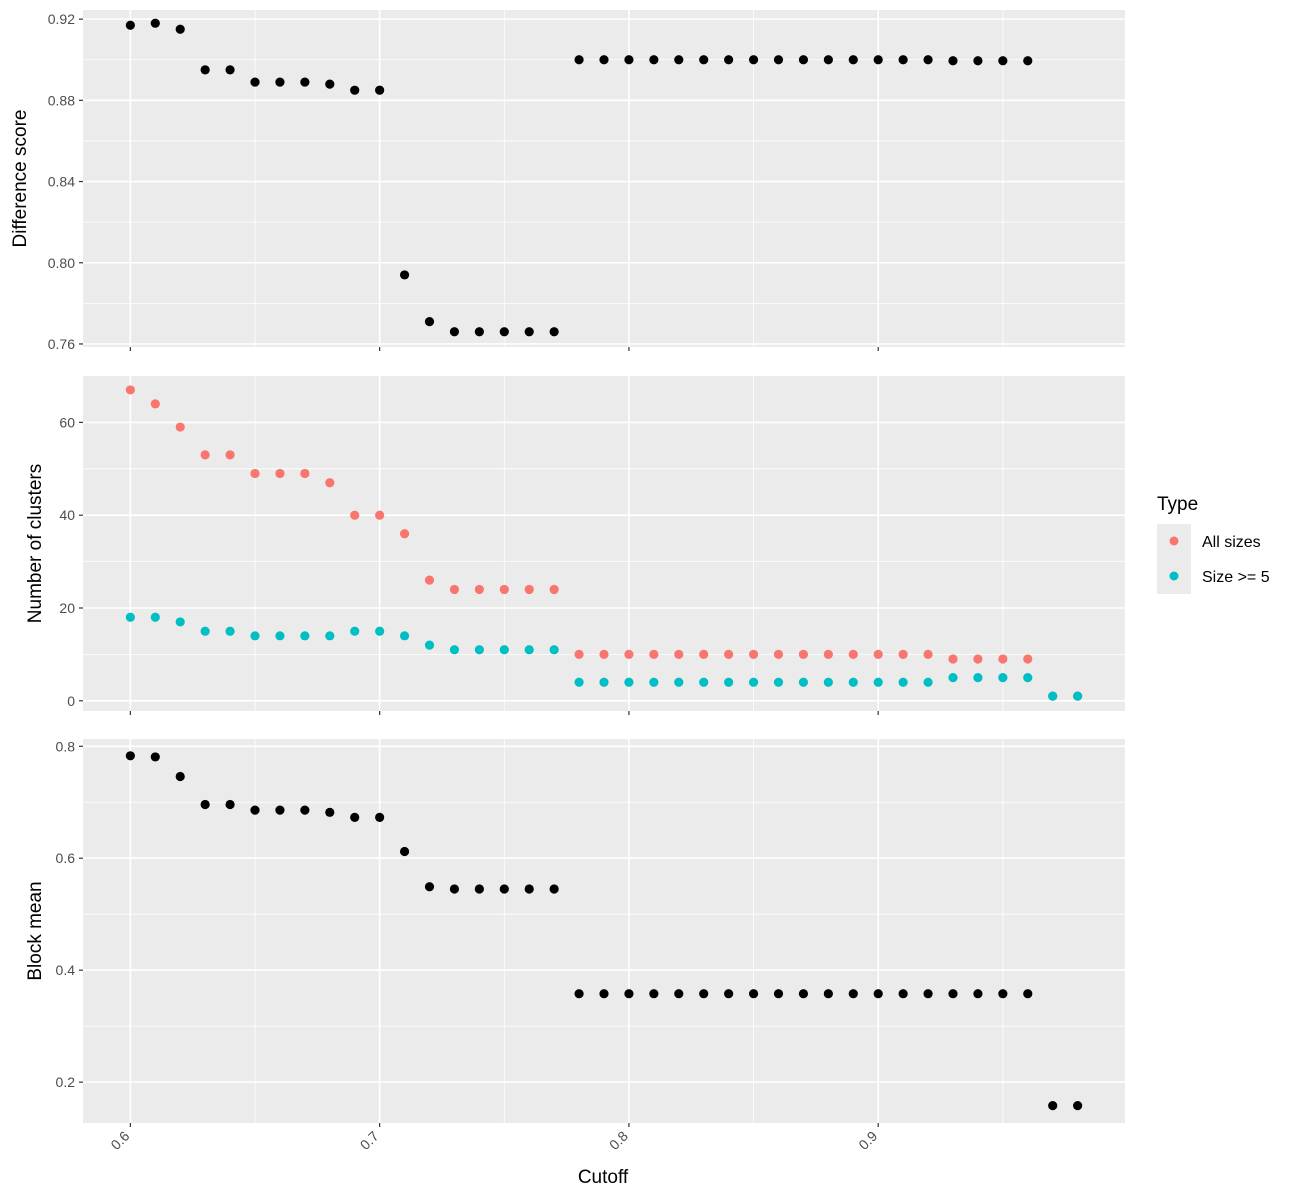  What do you see at coordinates (1177, 504) in the screenshot?
I see `legend-title: Type` at bounding box center [1177, 504].